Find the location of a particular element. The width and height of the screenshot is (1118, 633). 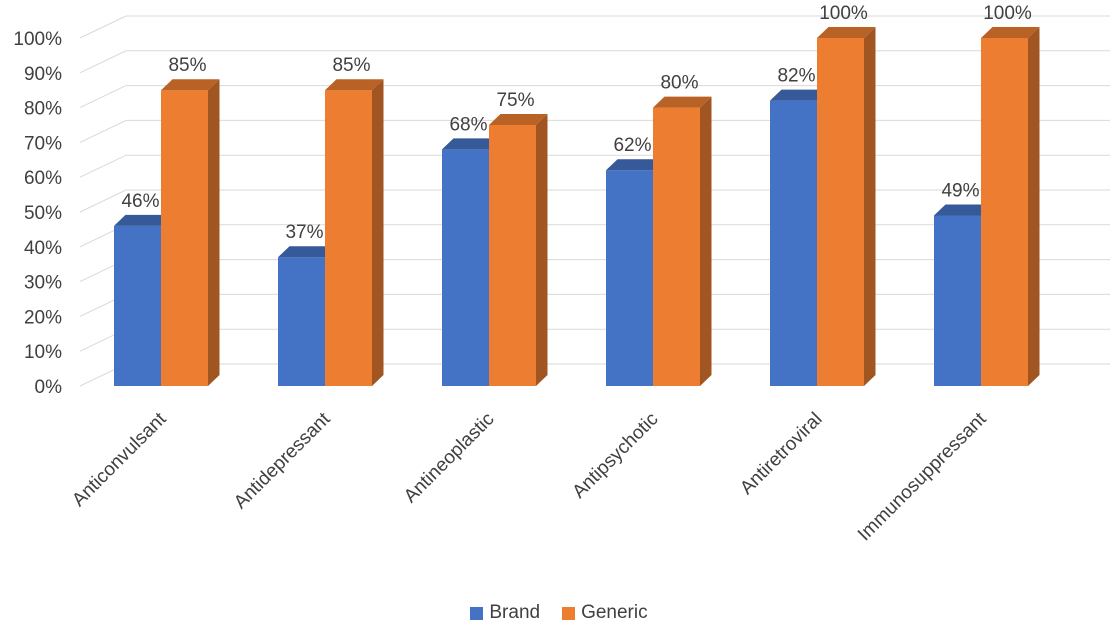

data-label: 68% is located at coordinates (468, 124).